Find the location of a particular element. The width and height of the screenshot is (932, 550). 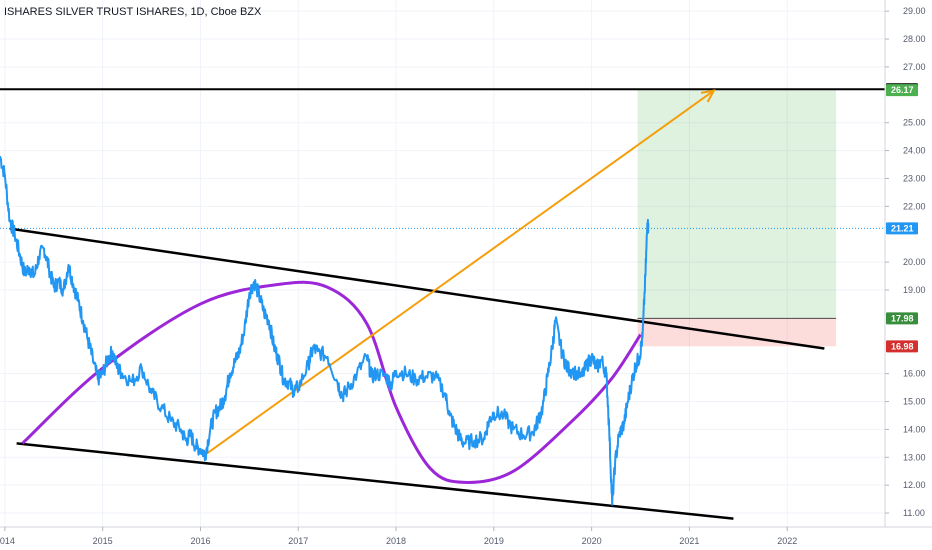

y-tick-label: 20.00 is located at coordinates (914, 262).